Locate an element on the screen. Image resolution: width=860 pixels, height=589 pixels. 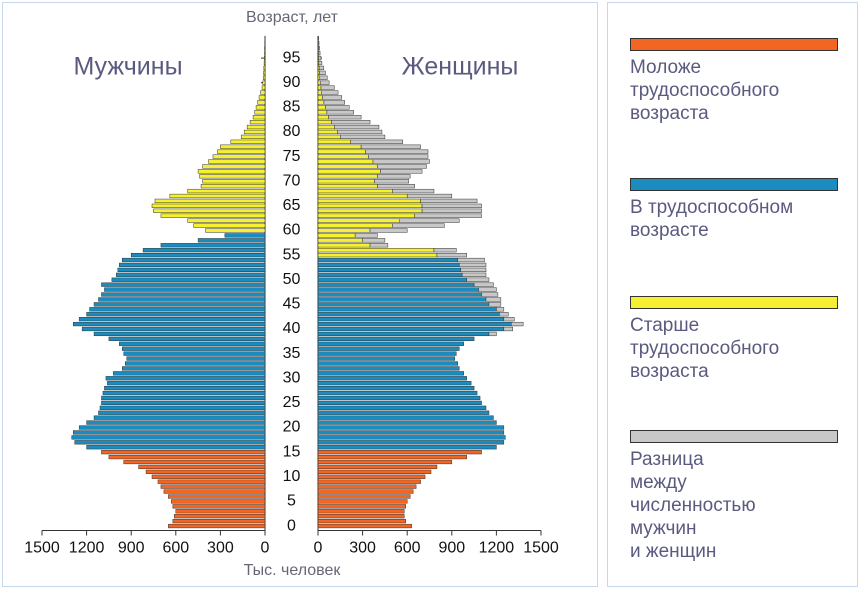
y-tick-label: 95 is located at coordinates (292, 57).